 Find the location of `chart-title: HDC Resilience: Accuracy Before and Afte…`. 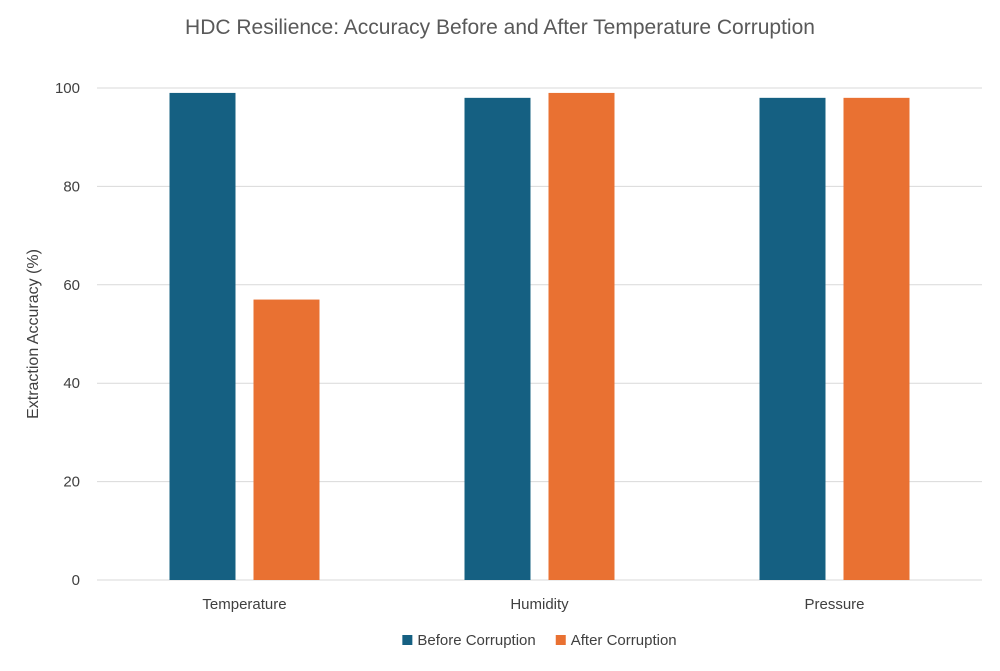

chart-title: HDC Resilience: Accuracy Before and Afte… is located at coordinates (500, 27).